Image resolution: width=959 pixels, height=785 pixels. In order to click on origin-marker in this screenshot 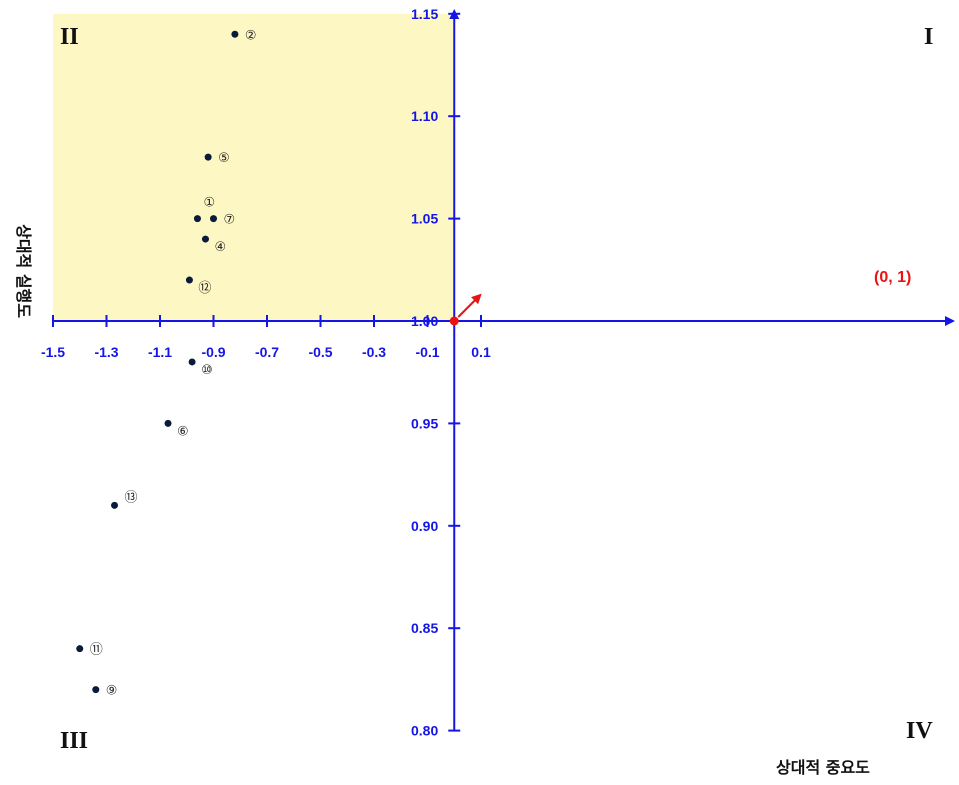, I will do `click(465, 309)`.